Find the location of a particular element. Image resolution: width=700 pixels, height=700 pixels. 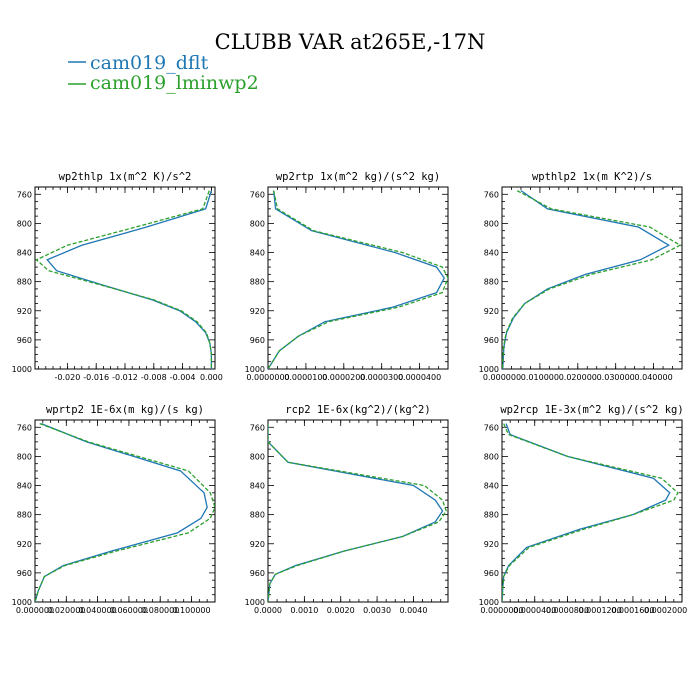

panel-title: wpthlp2 1x(m K^2)/s is located at coordinates (592, 177).